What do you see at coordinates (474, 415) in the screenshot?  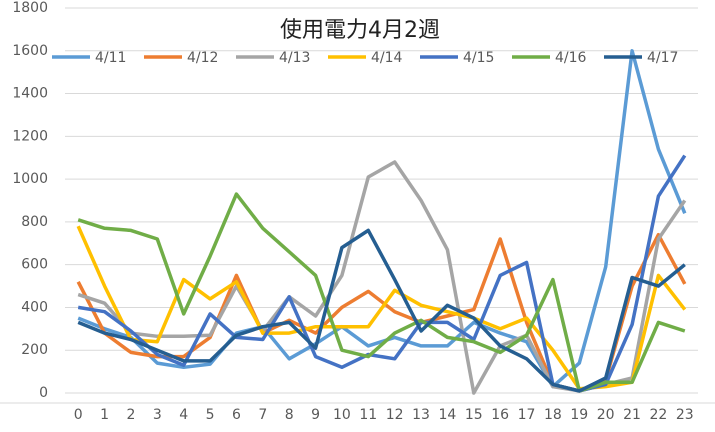 I see `x-tick-label: 15` at bounding box center [474, 415].